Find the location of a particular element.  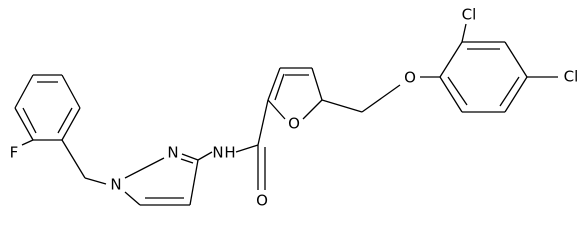

atom-label: F is located at coordinates (14, 153).